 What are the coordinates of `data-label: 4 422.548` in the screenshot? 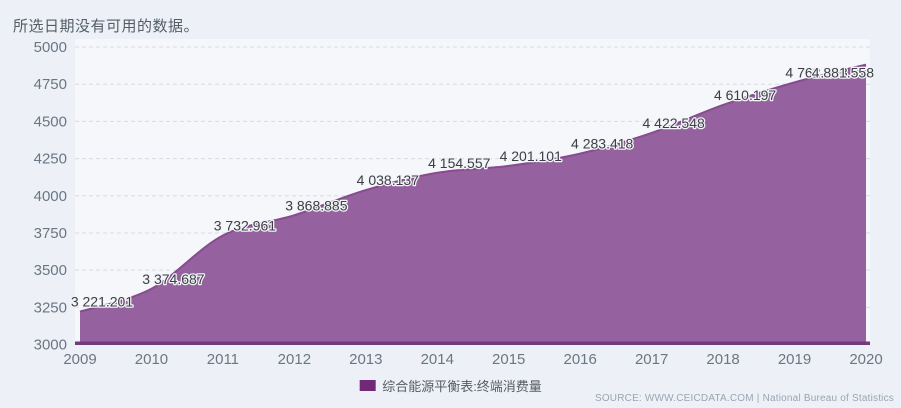 It's located at (673, 123).